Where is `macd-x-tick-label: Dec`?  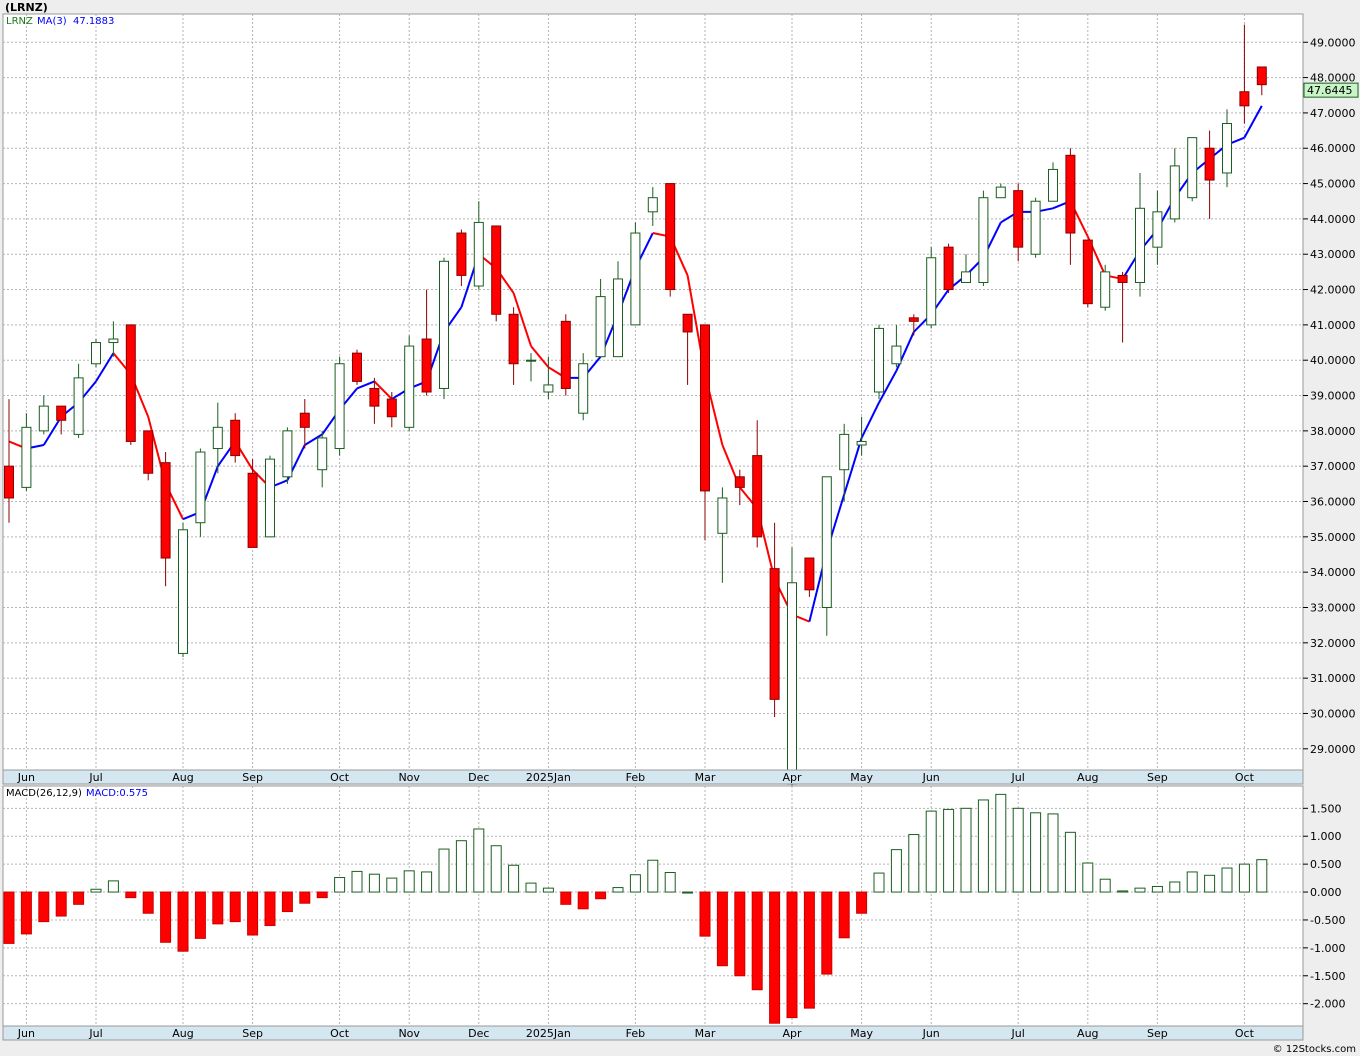
macd-x-tick-label: Dec is located at coordinates (478, 1033).